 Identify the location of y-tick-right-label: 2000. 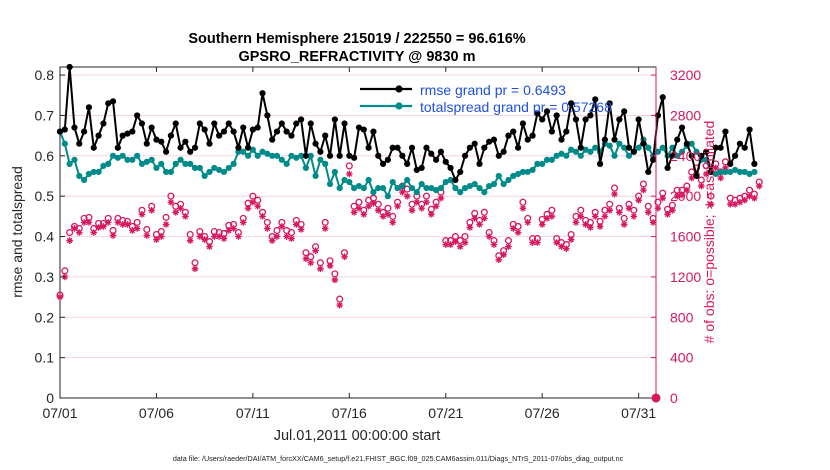
(685, 196).